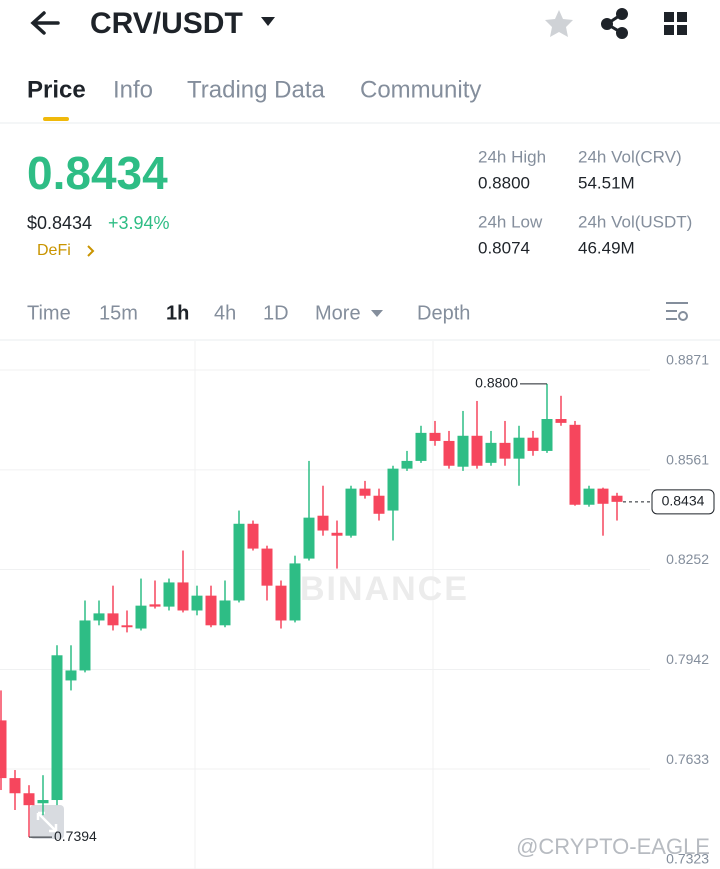 The height and width of the screenshot is (869, 720). Describe the element at coordinates (559, 23) in the screenshot. I see `favorite-star` at that location.